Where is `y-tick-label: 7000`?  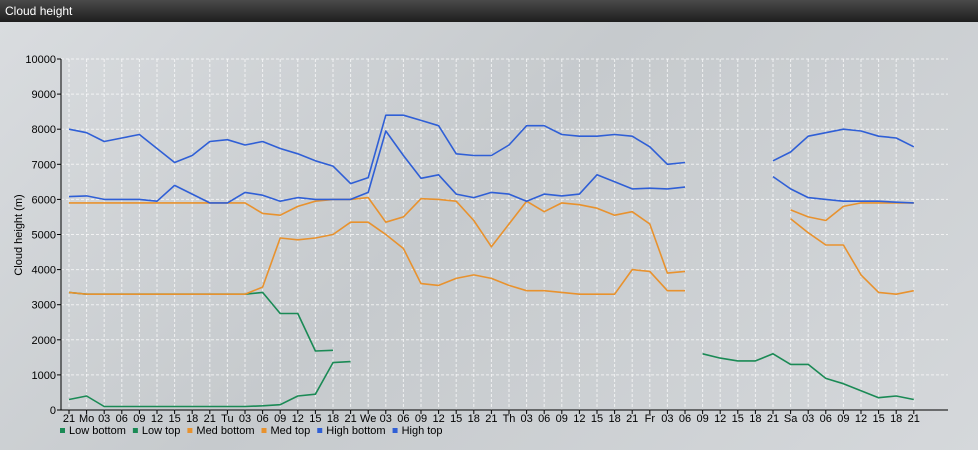
y-tick-label: 7000 is located at coordinates (44, 165).